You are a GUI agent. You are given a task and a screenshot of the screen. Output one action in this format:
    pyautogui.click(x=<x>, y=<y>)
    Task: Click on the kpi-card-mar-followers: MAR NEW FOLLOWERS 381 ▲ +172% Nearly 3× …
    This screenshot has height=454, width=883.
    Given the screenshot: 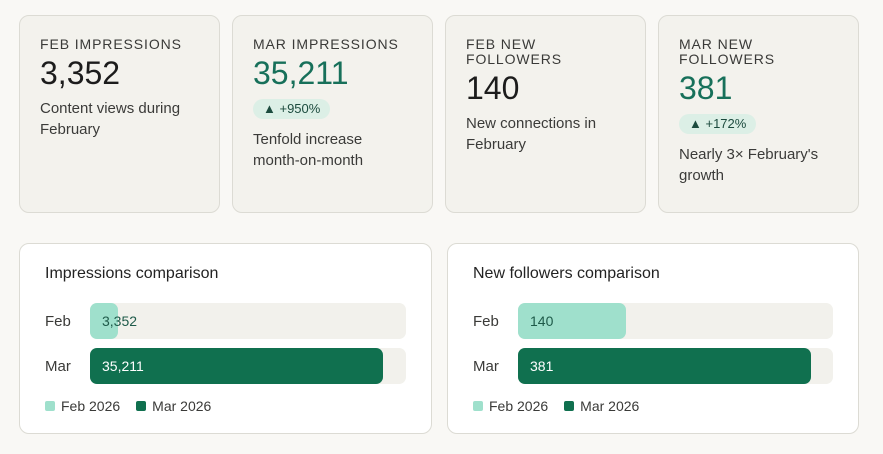 What is the action you would take?
    pyautogui.click(x=758, y=114)
    